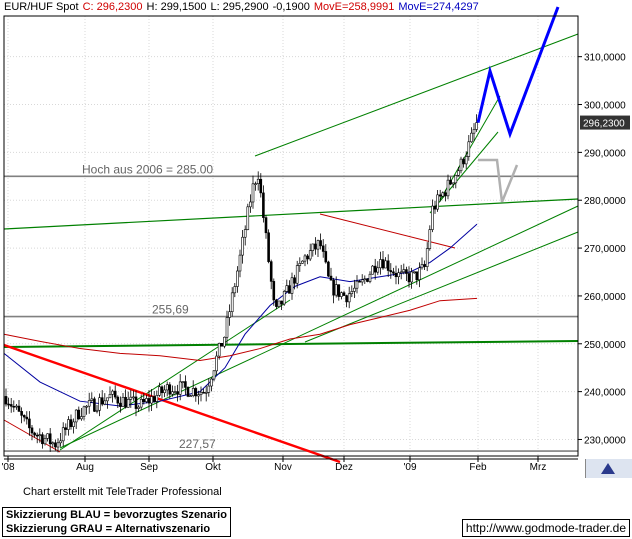  Describe the element at coordinates (605, 297) in the screenshot. I see `y-tick-label: 260,0000` at that location.